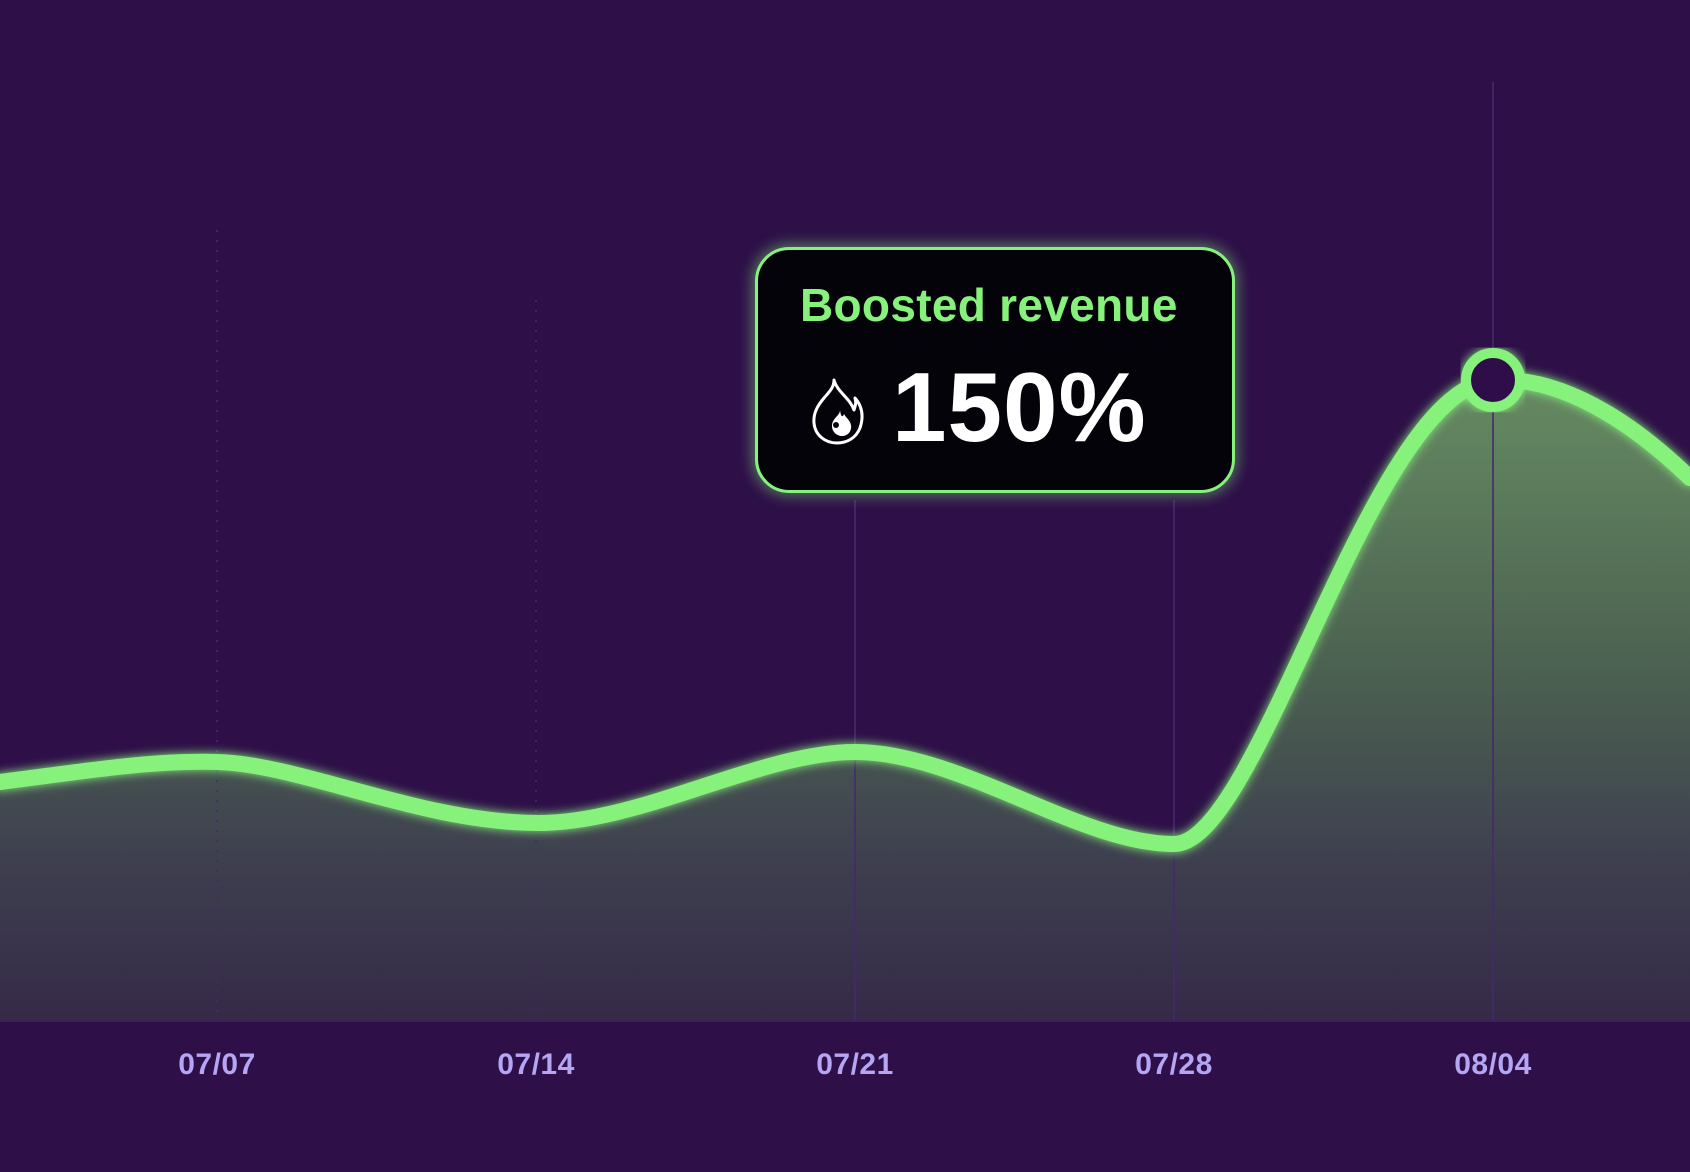 The image size is (1690, 1172). What do you see at coordinates (838, 411) in the screenshot?
I see `flame-icon` at bounding box center [838, 411].